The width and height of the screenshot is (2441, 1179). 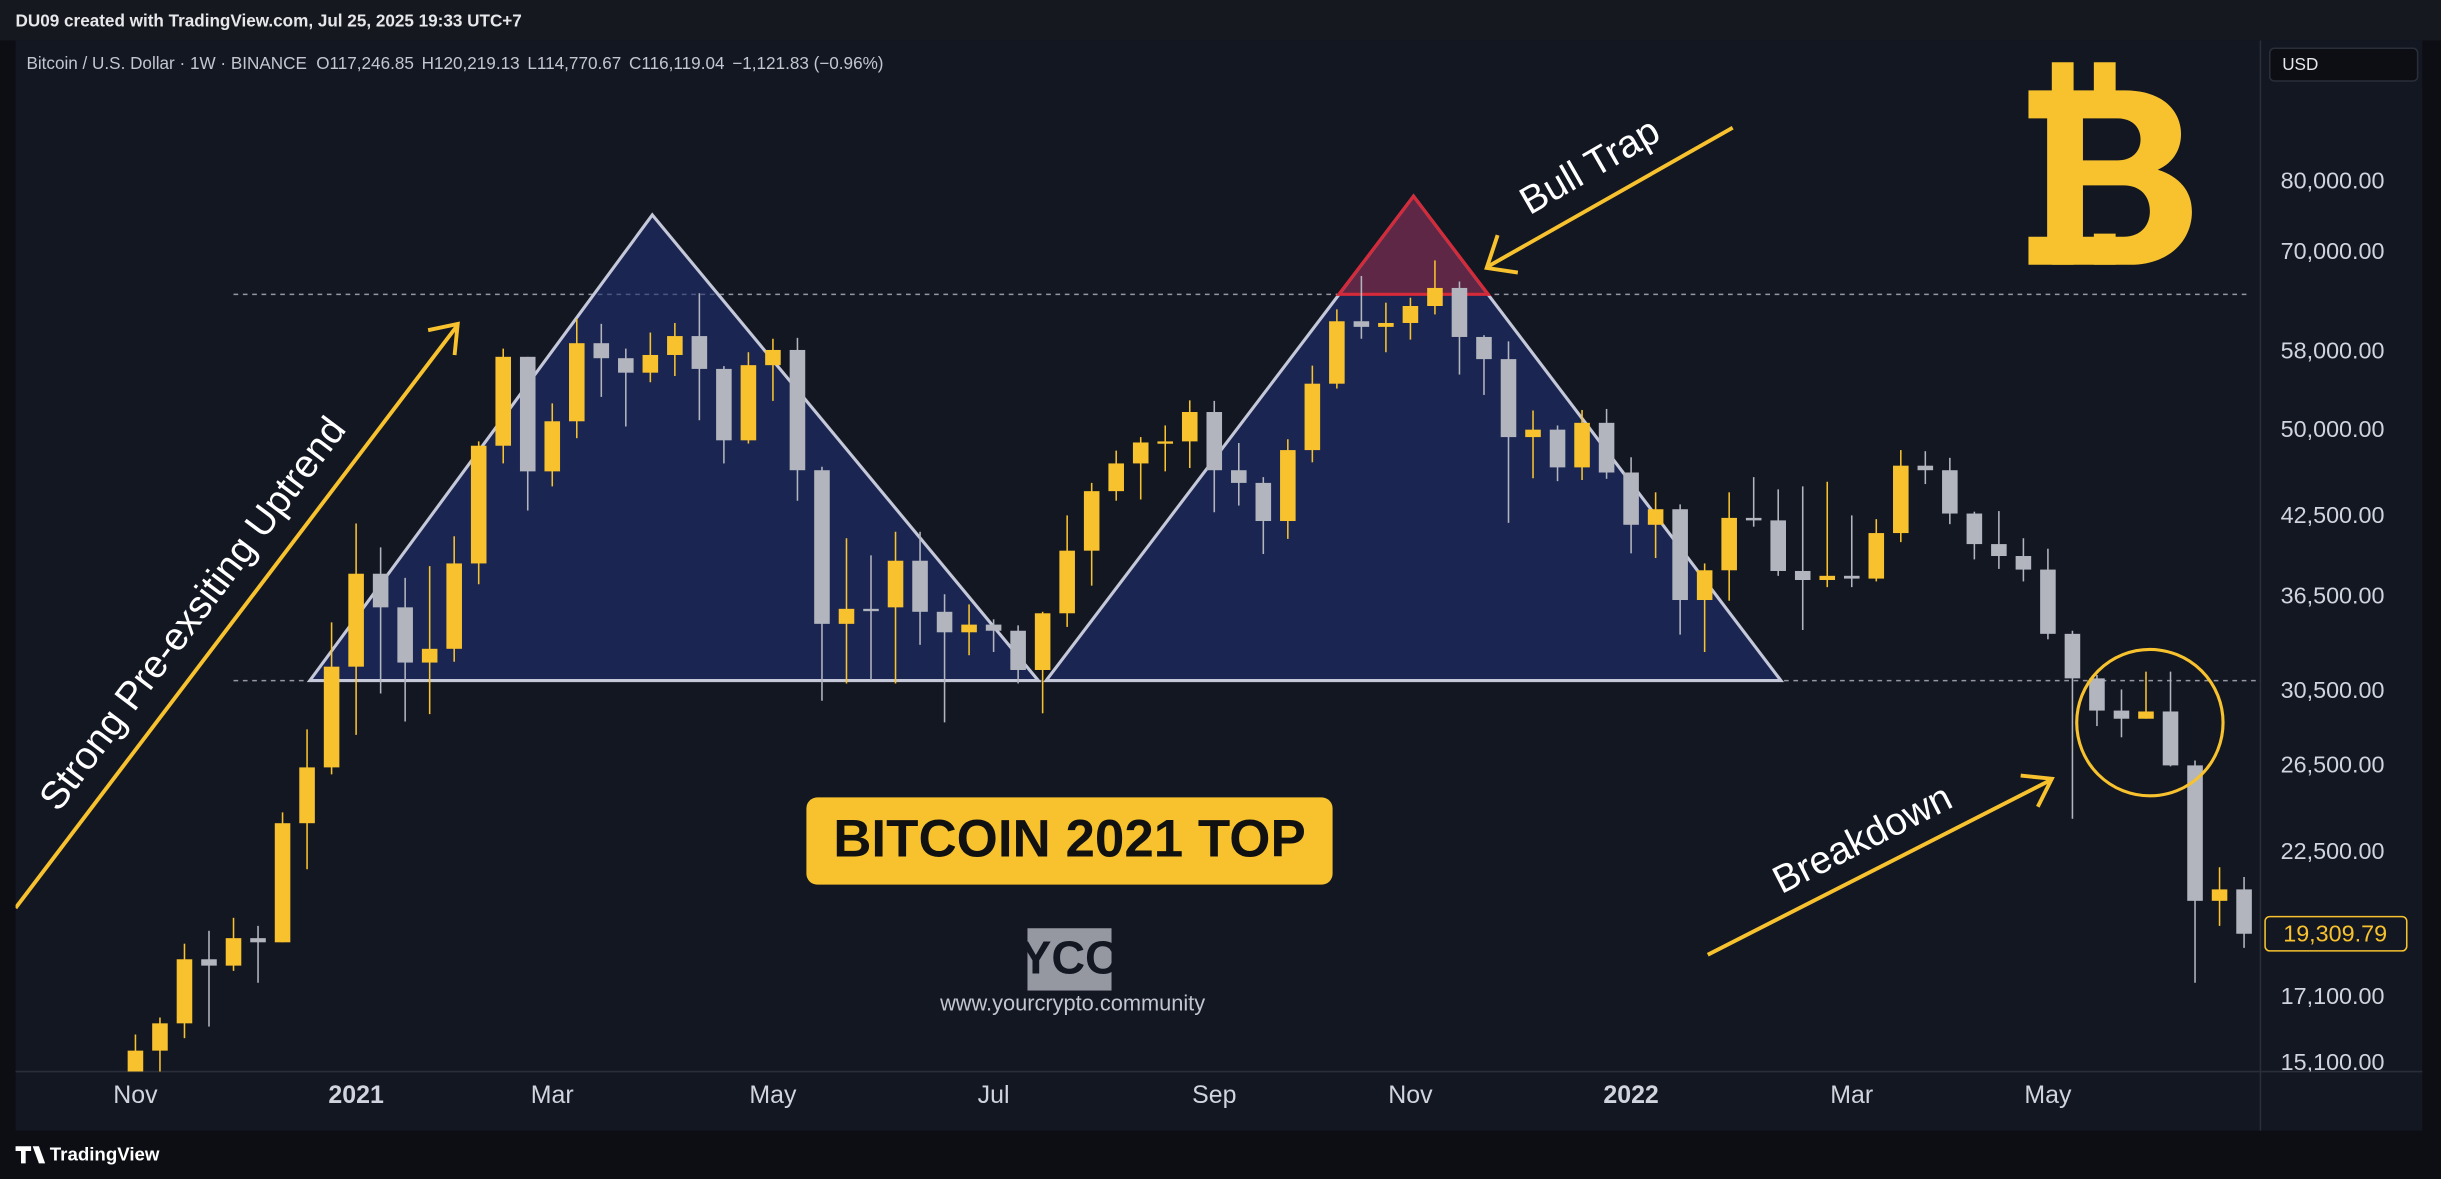 What do you see at coordinates (2110, 177) in the screenshot?
I see `bitcoin-logo` at bounding box center [2110, 177].